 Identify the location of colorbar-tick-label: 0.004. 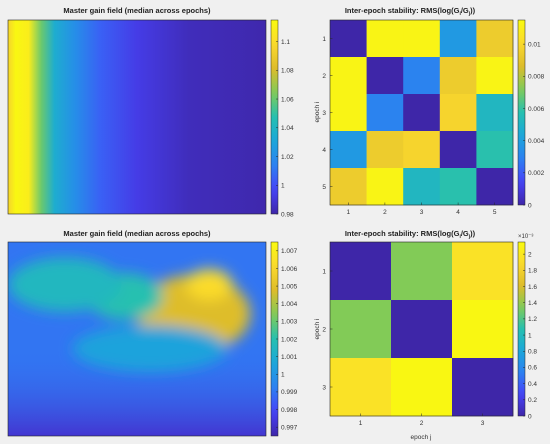
(536, 141).